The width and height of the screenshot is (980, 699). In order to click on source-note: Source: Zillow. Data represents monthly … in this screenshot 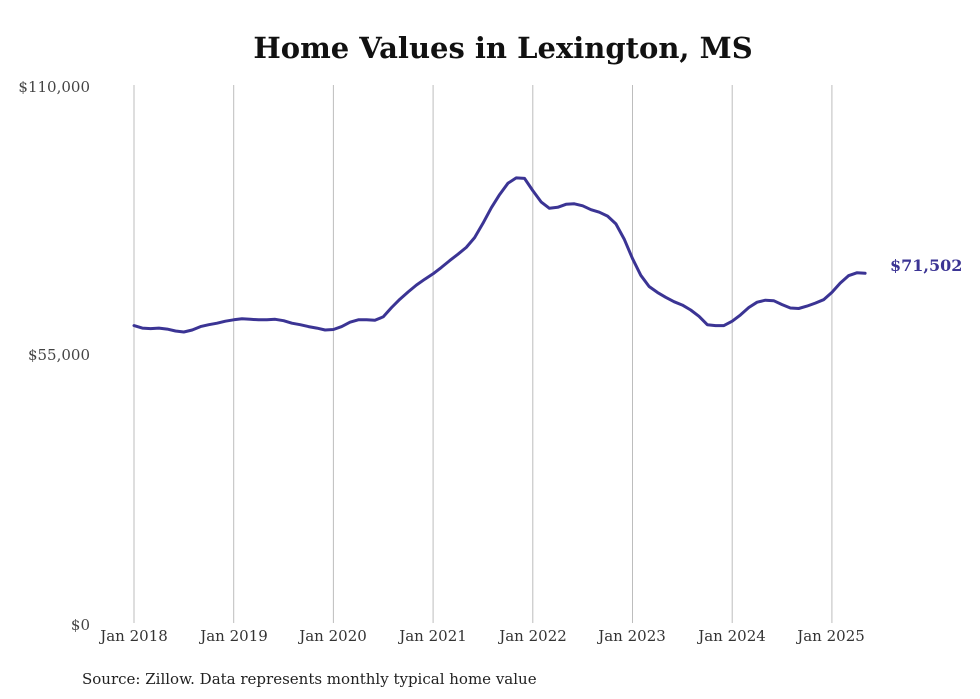, I will do `click(309, 679)`.